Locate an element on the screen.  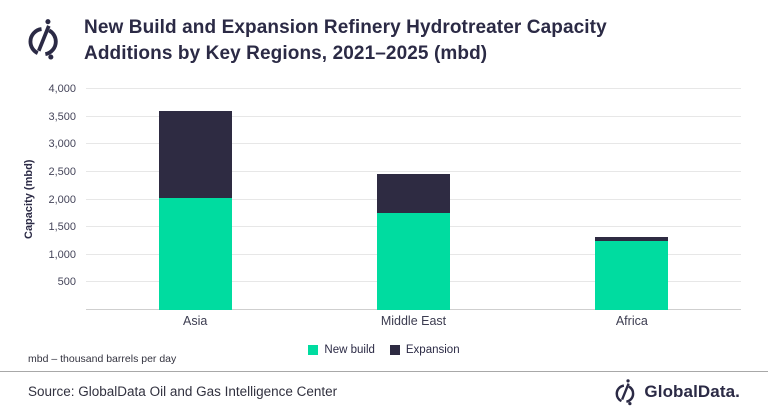
y-tick-label: 4,000 is located at coordinates (62, 89).